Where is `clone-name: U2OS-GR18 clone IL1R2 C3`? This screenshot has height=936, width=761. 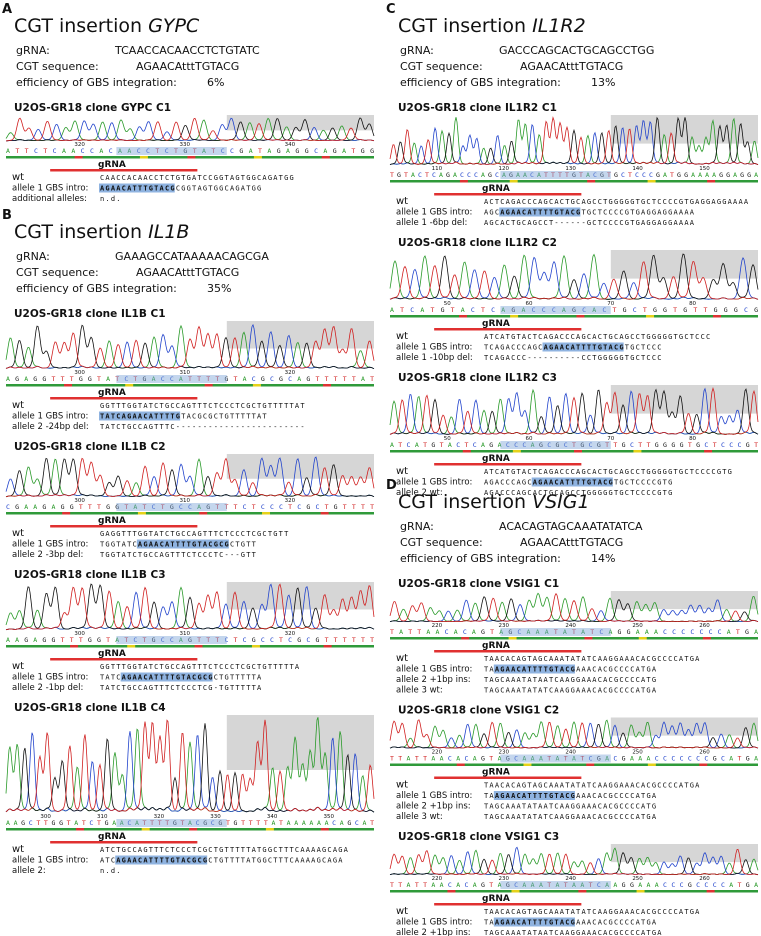
clone-name: U2OS-GR18 clone IL1R2 C3 is located at coordinates (477, 378).